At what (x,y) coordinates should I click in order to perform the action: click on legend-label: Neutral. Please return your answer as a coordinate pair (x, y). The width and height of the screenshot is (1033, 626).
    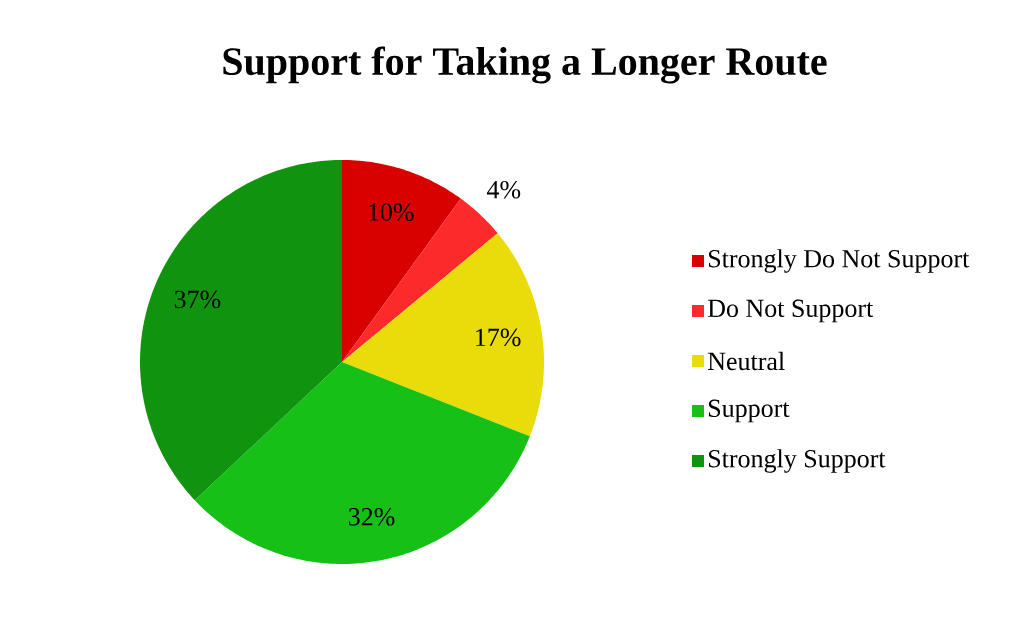
    Looking at the image, I should click on (746, 361).